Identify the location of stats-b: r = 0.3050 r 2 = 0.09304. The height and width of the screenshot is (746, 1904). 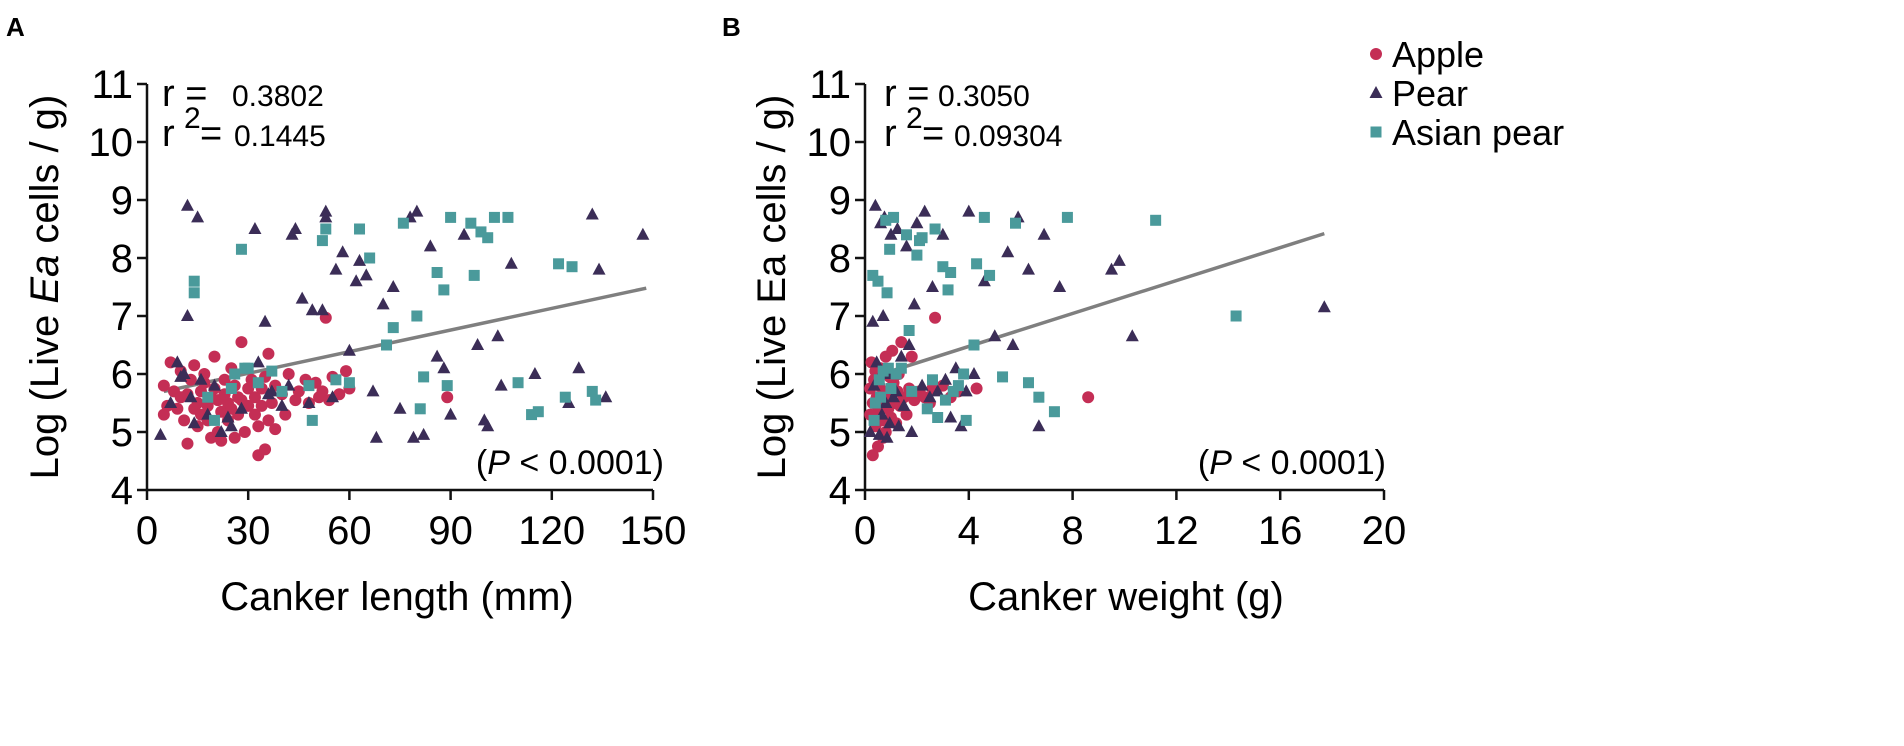
(973, 114).